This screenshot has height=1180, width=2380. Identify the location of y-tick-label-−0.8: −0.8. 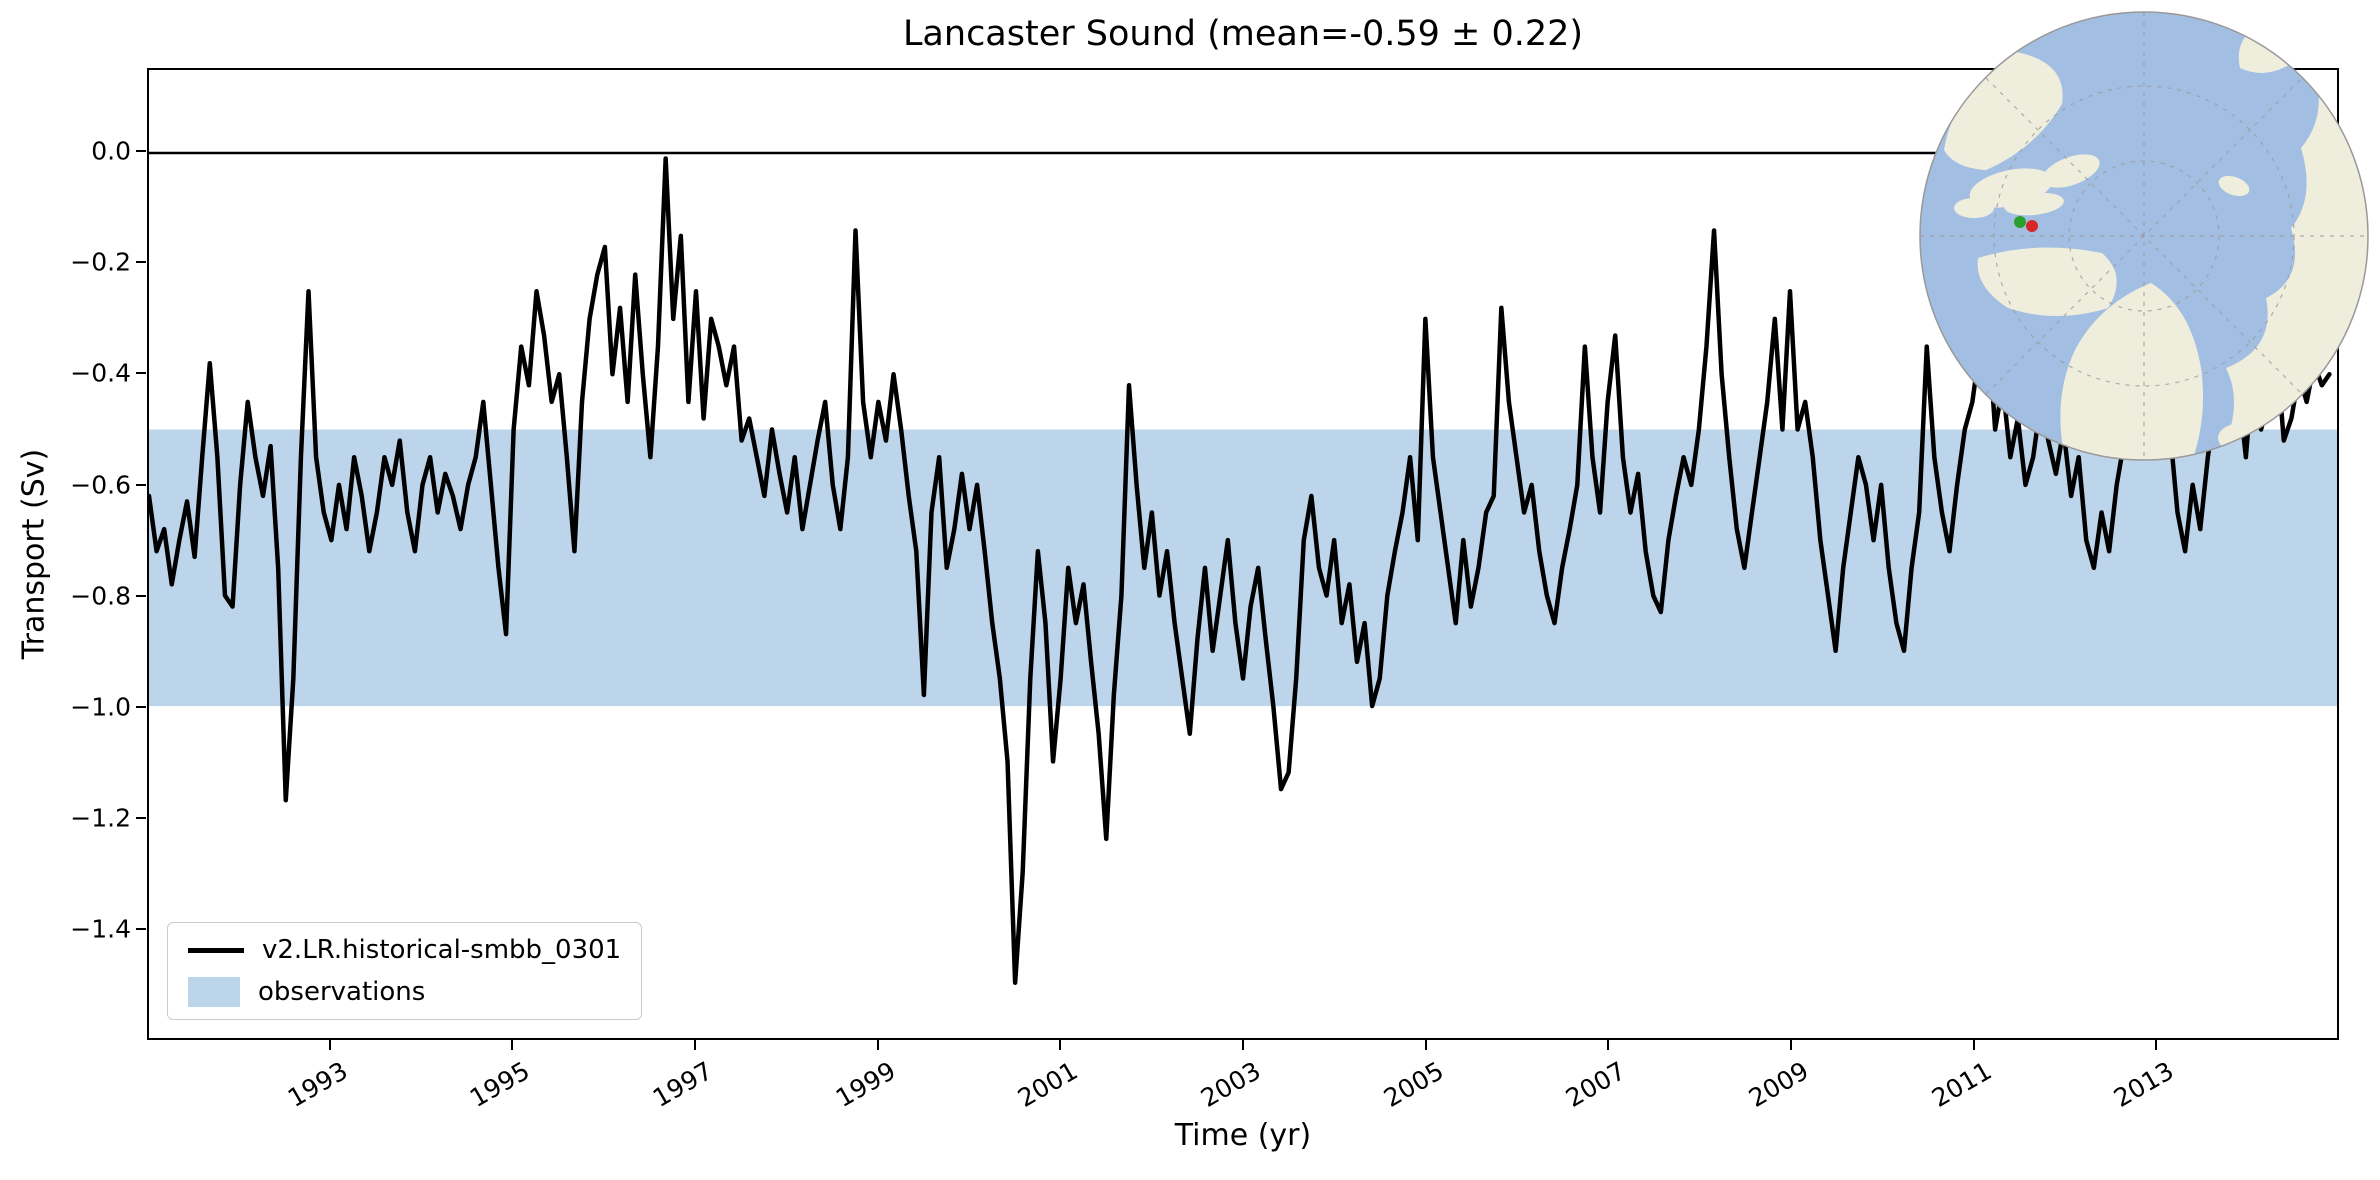
(100, 596).